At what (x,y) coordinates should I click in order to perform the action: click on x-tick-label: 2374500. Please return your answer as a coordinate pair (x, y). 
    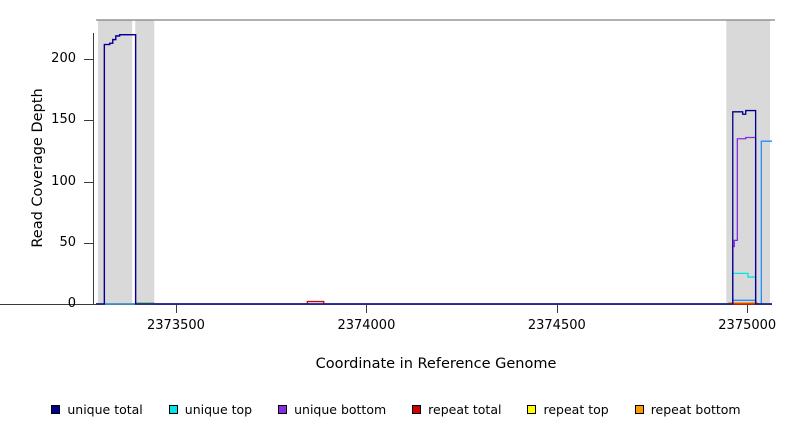
    Looking at the image, I should click on (556, 325).